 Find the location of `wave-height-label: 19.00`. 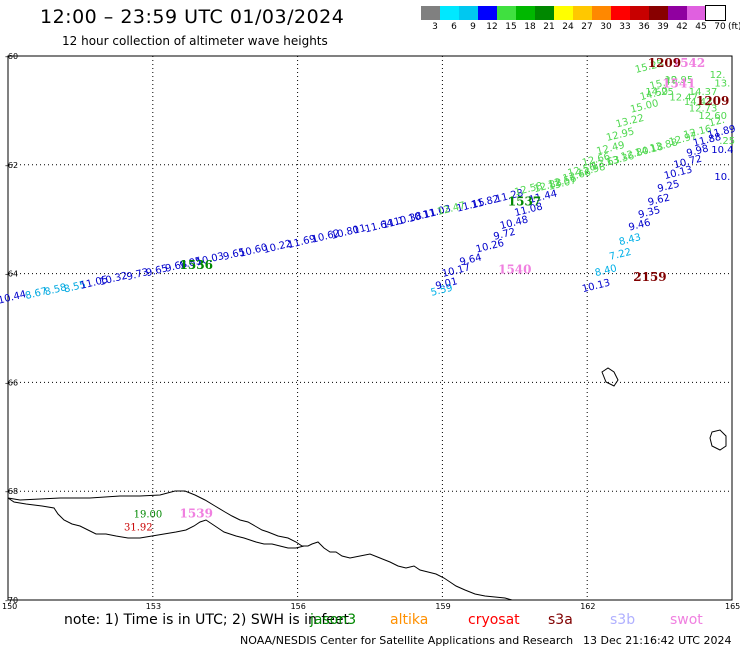

wave-height-label: 19.00 is located at coordinates (148, 514).